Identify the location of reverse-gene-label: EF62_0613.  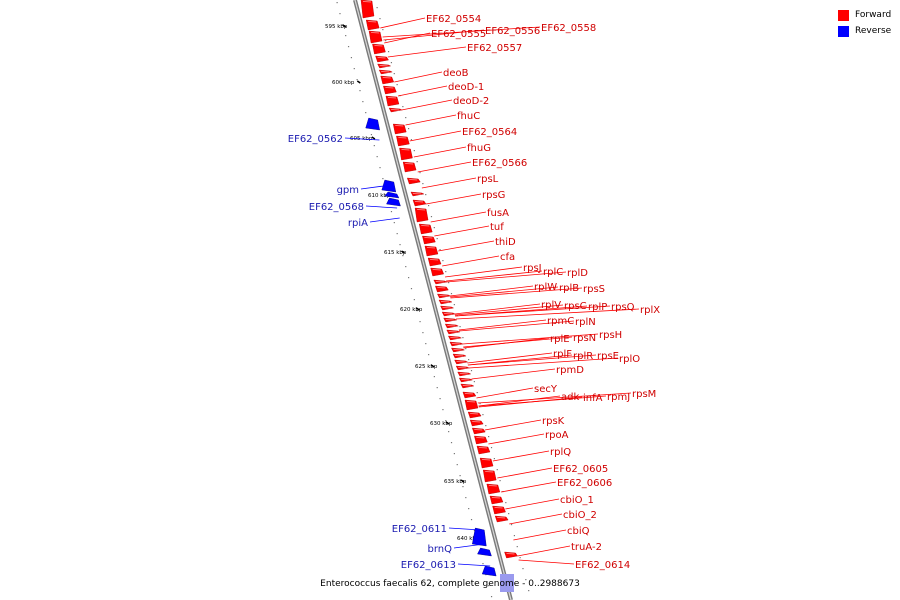
(428, 565).